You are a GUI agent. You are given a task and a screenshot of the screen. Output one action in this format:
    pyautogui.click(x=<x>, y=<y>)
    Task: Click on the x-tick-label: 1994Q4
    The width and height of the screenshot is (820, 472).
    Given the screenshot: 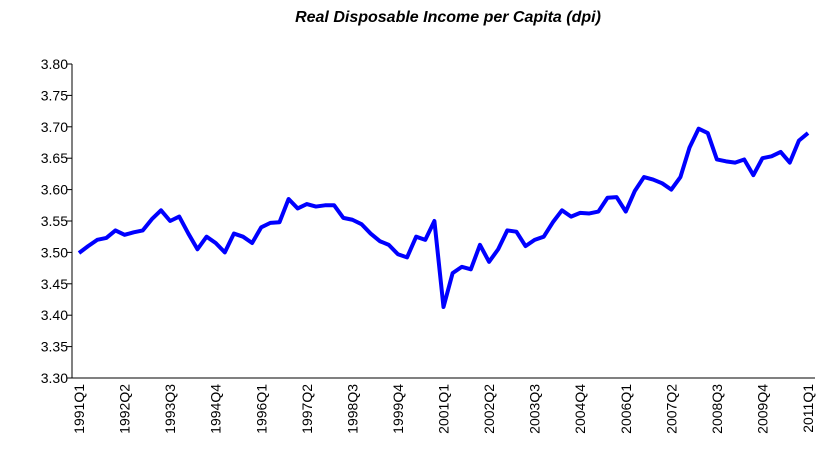 What is the action you would take?
    pyautogui.click(x=216, y=409)
    